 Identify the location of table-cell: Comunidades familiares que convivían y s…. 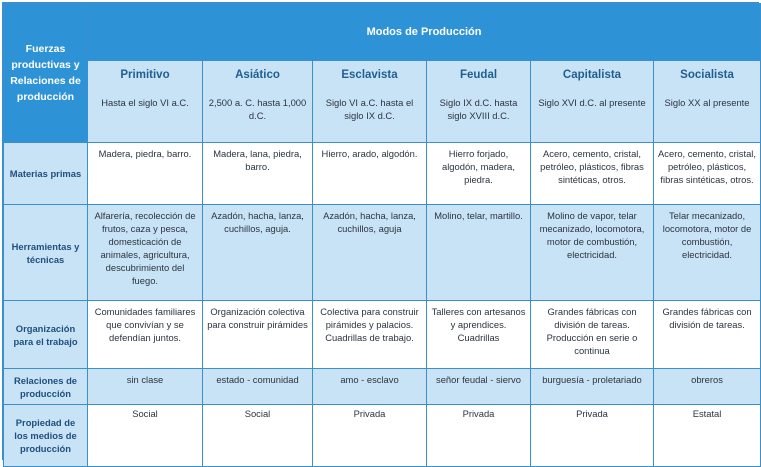
(145, 334).